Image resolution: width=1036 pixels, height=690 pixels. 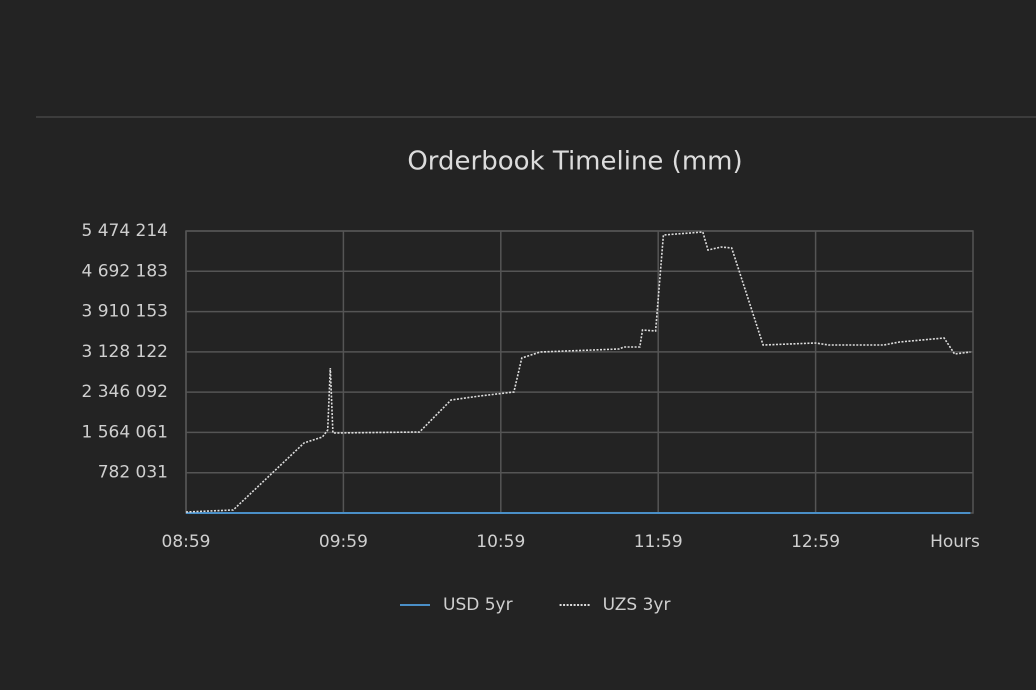 What do you see at coordinates (124, 432) in the screenshot?
I see `y-tick-label: 1 564 061` at bounding box center [124, 432].